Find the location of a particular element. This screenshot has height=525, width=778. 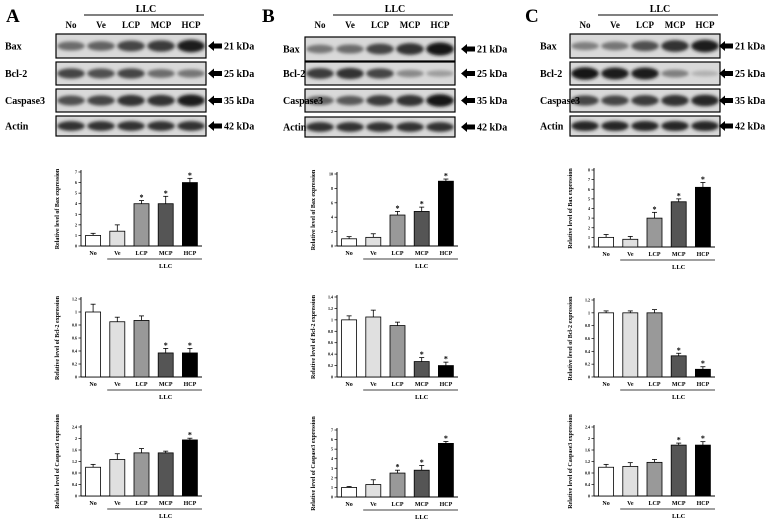

lane-label-ve: Ve is located at coordinates (101, 25).